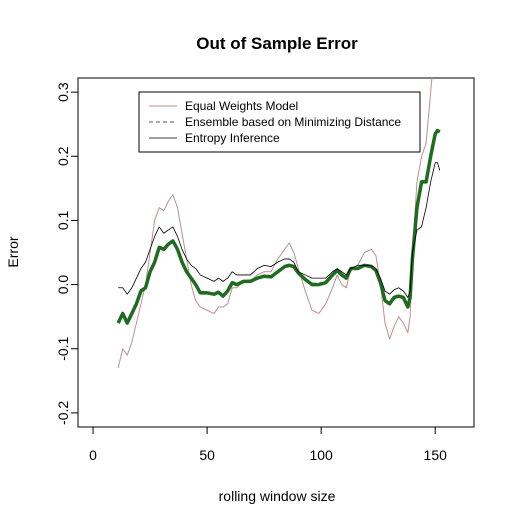 This screenshot has width=516, height=525. I want to click on x-tick-label: 50, so click(207, 455).